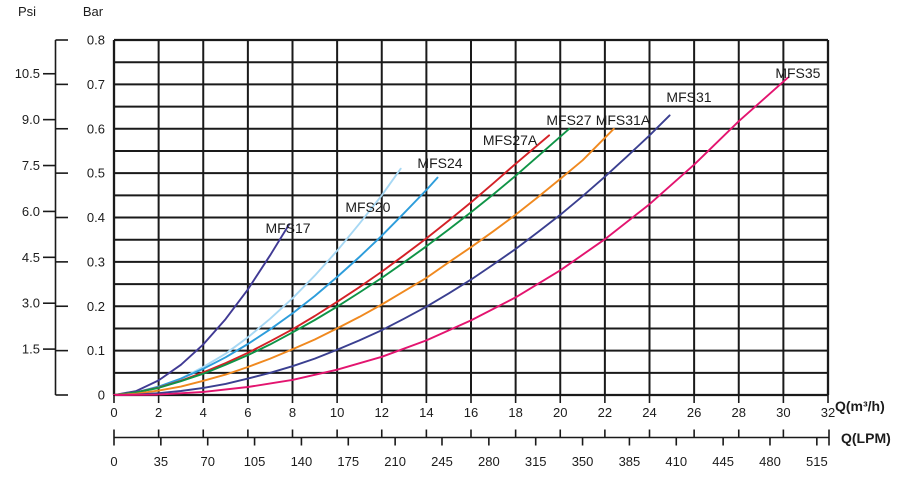 Image resolution: width=917 pixels, height=497 pixels. What do you see at coordinates (739, 412) in the screenshot?
I see `m3h-tick-label: 28` at bounding box center [739, 412].